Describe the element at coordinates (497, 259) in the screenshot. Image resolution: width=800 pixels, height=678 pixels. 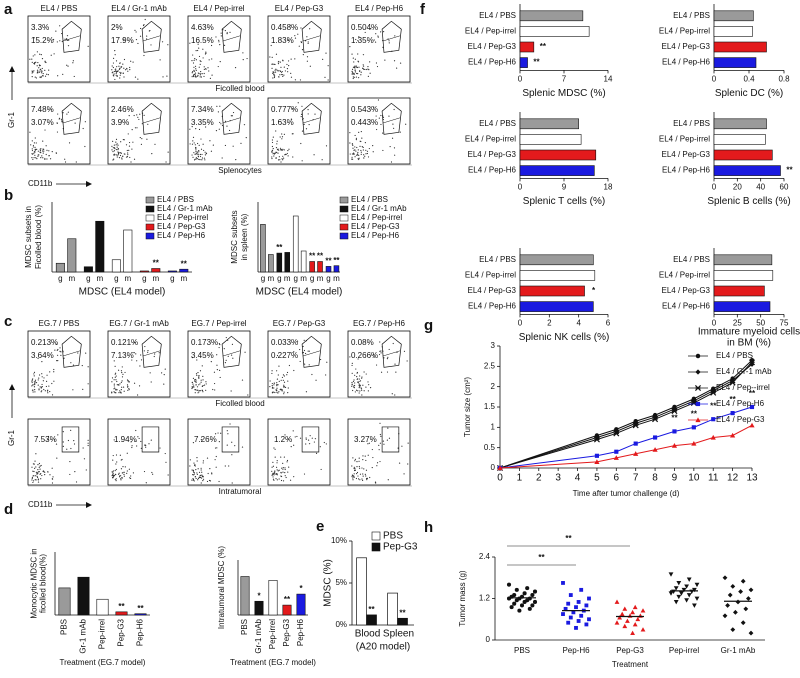
I see `category-label: EL4 / PBS` at that location.